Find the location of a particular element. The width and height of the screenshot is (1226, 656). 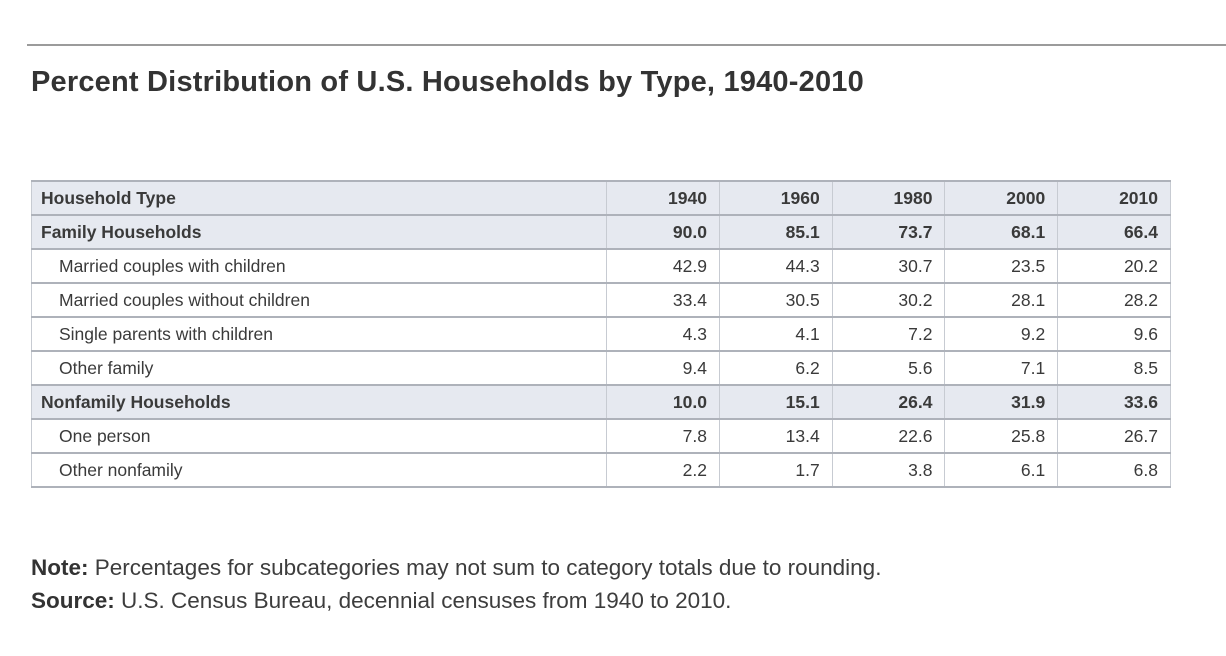

column-header-household-type: Household Type is located at coordinates (319, 198).